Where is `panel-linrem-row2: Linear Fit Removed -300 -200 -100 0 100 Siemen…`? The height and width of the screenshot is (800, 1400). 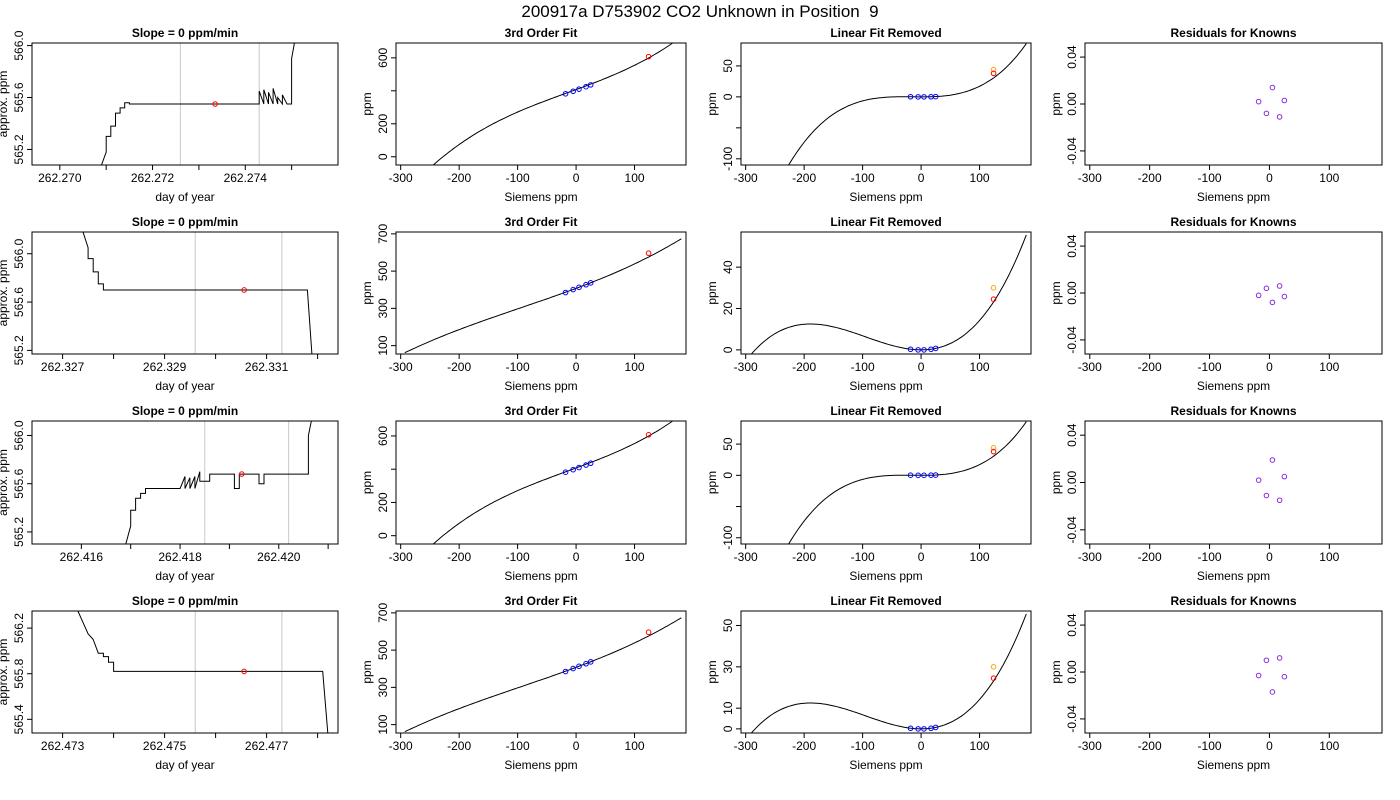
panel-linrem-row2: Linear Fit Removed -300 -200 -100 0 100 Siemen… is located at coordinates (868, 493).